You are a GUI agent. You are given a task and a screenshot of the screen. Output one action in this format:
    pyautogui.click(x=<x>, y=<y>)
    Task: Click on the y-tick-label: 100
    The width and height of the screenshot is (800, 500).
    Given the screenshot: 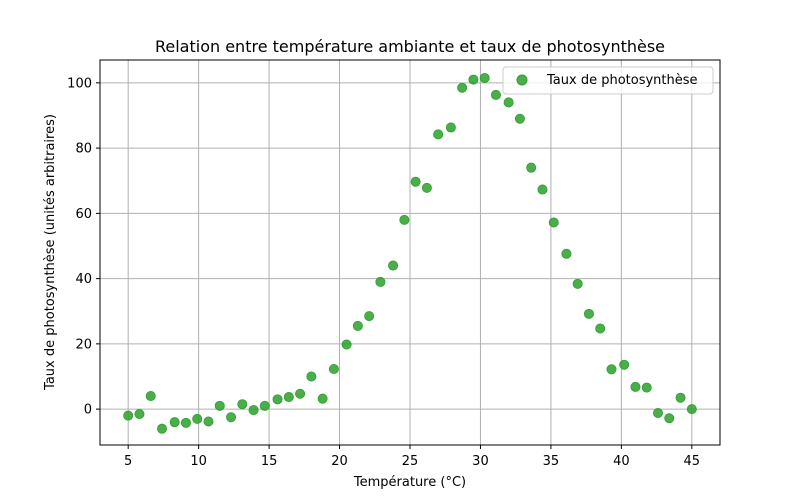 What is the action you would take?
    pyautogui.click(x=79, y=83)
    